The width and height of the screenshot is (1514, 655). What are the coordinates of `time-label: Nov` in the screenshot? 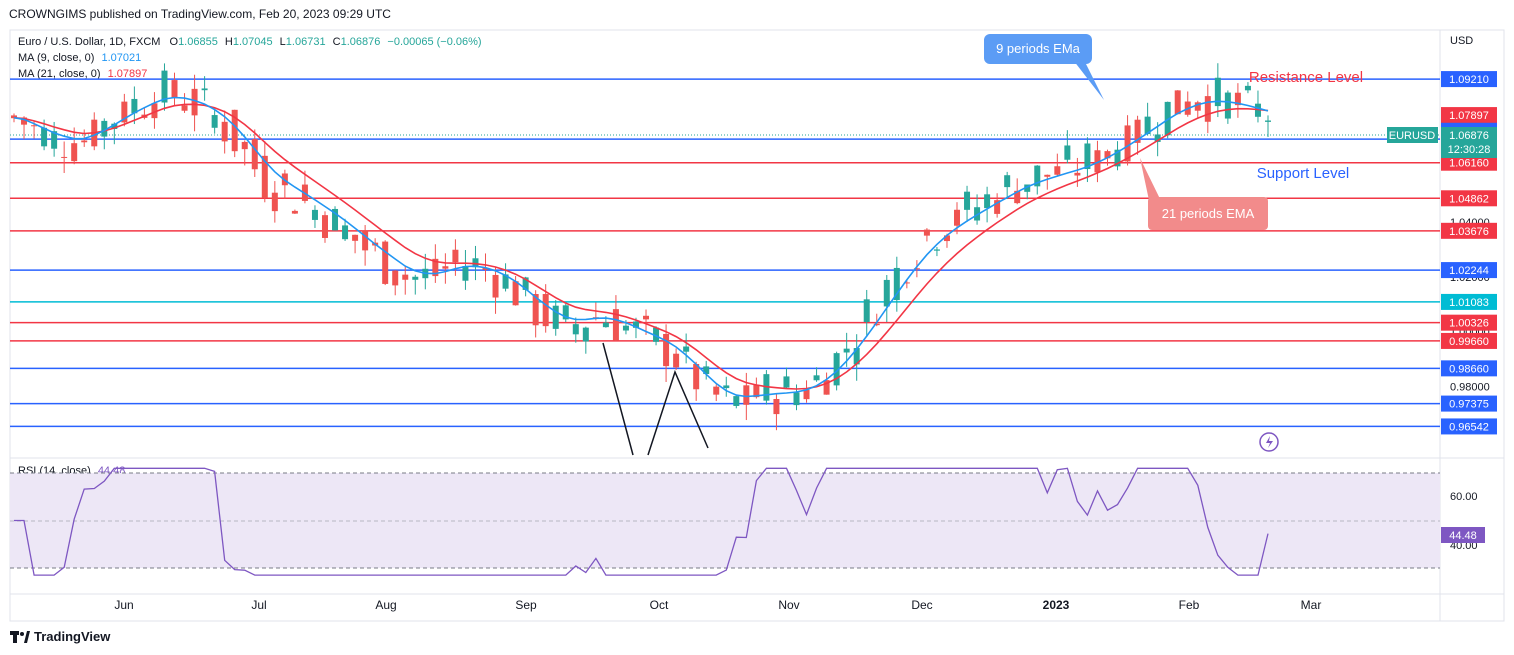 It's located at (788, 605).